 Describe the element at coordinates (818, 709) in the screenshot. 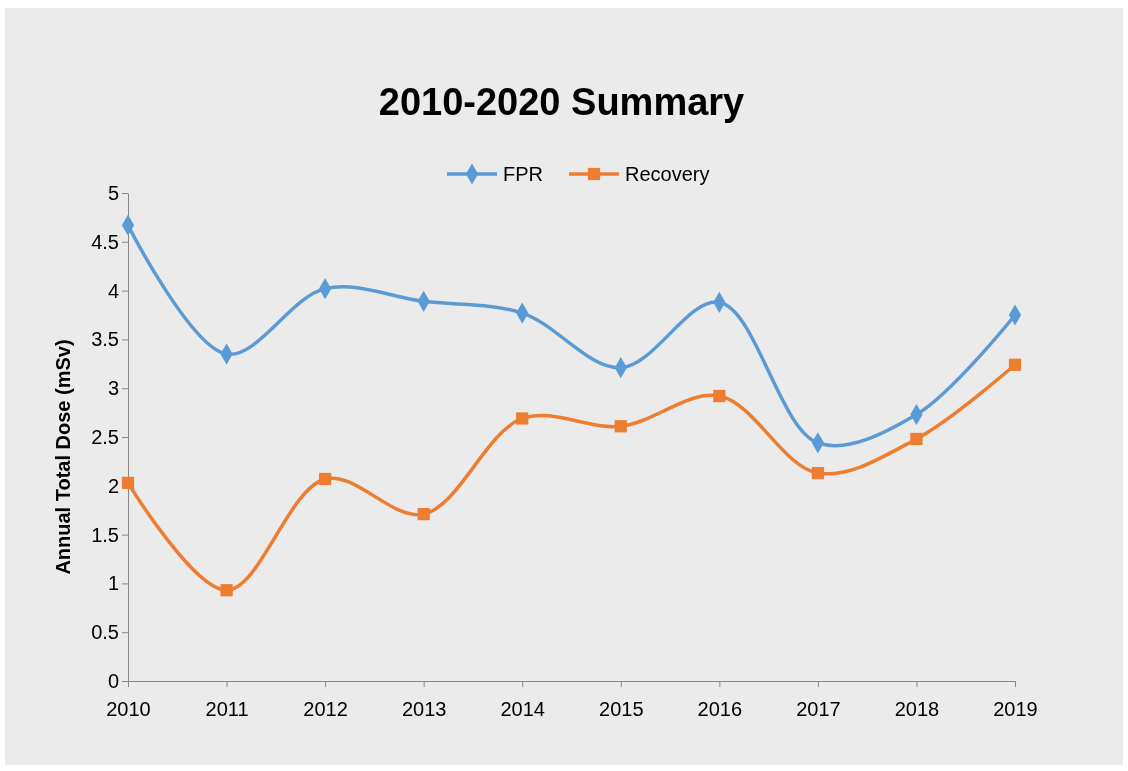

I see `x-tick-label: 2017` at that location.